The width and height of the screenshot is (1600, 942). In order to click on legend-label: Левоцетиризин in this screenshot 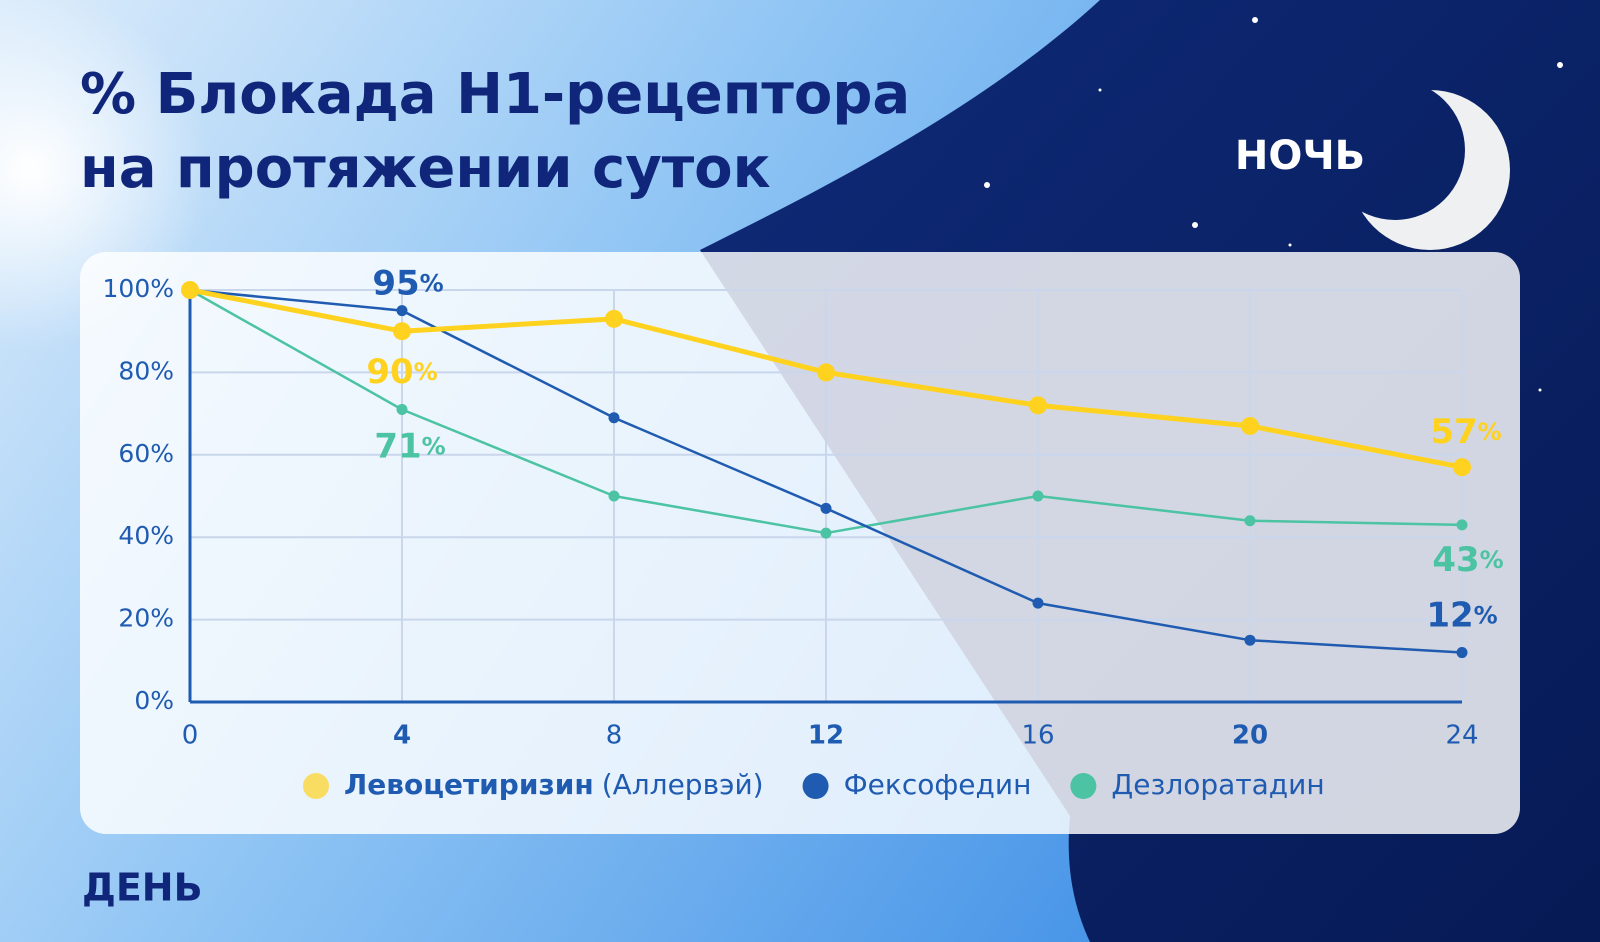, I will do `click(469, 784)`.